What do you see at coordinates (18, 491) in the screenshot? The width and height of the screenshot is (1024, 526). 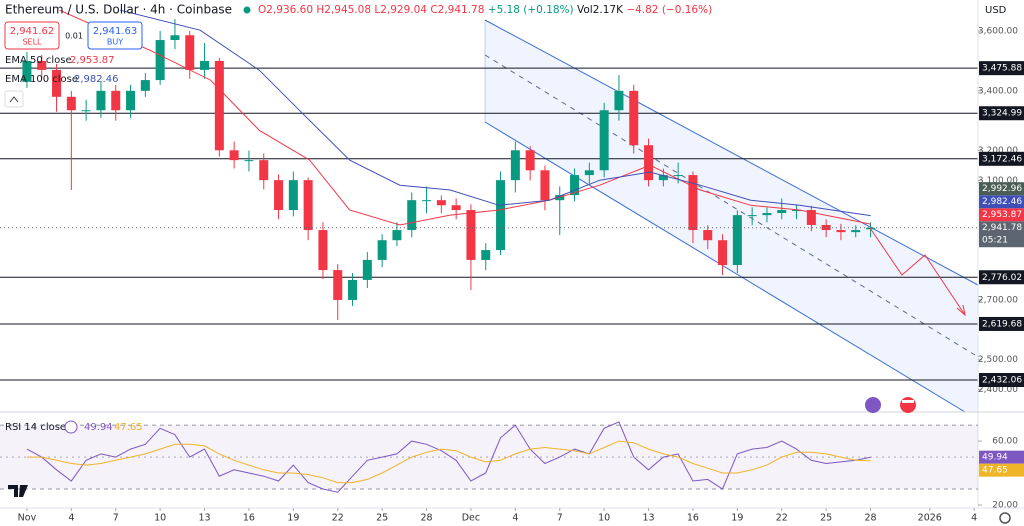 I see `tv-logo` at bounding box center [18, 491].